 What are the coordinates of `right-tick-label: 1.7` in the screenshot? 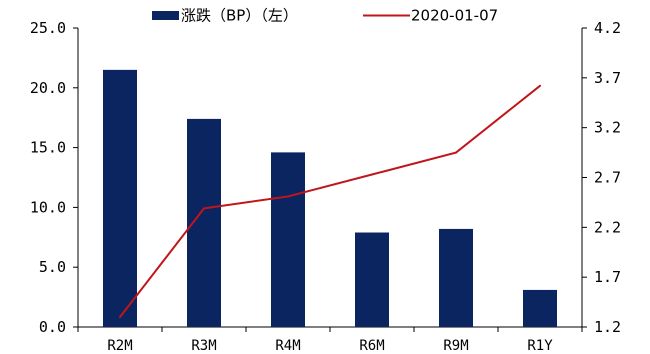 It's located at (607, 277).